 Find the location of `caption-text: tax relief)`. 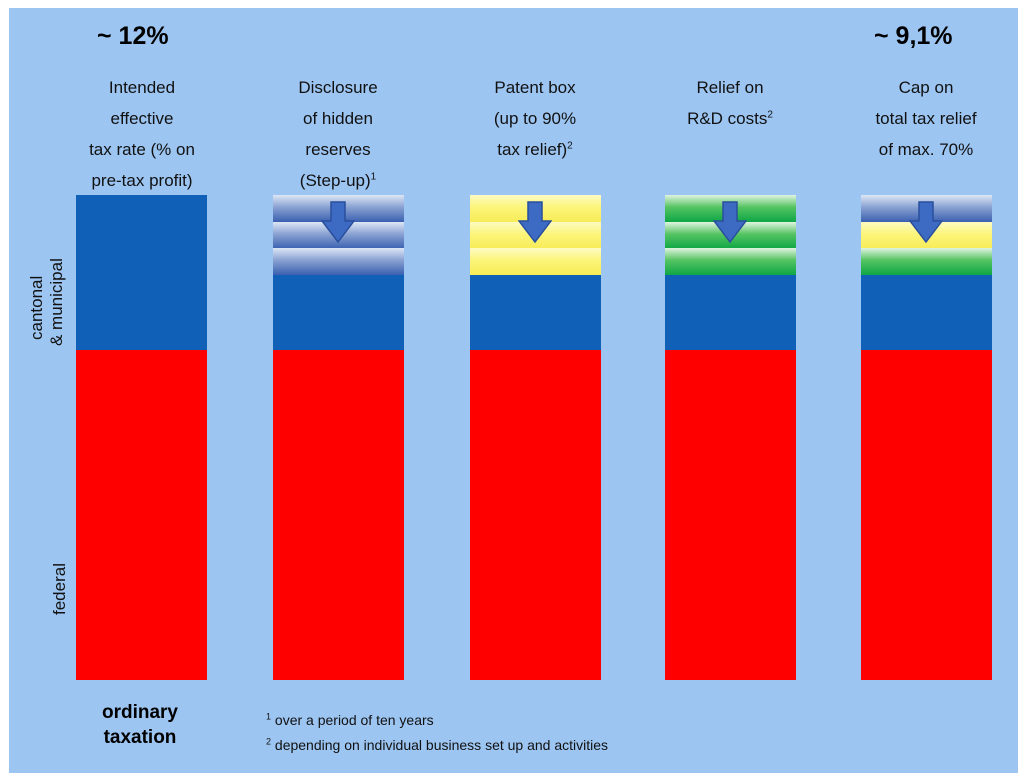

caption-text: tax relief) is located at coordinates (532, 149).